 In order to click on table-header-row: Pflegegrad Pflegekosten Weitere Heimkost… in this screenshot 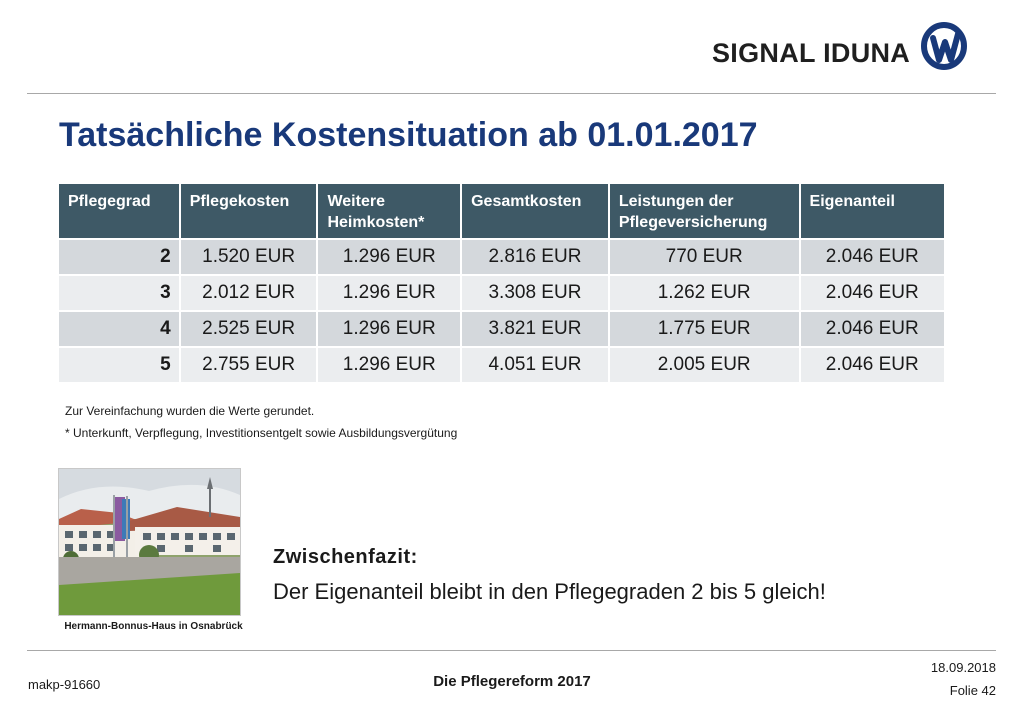, I will do `click(501, 211)`.